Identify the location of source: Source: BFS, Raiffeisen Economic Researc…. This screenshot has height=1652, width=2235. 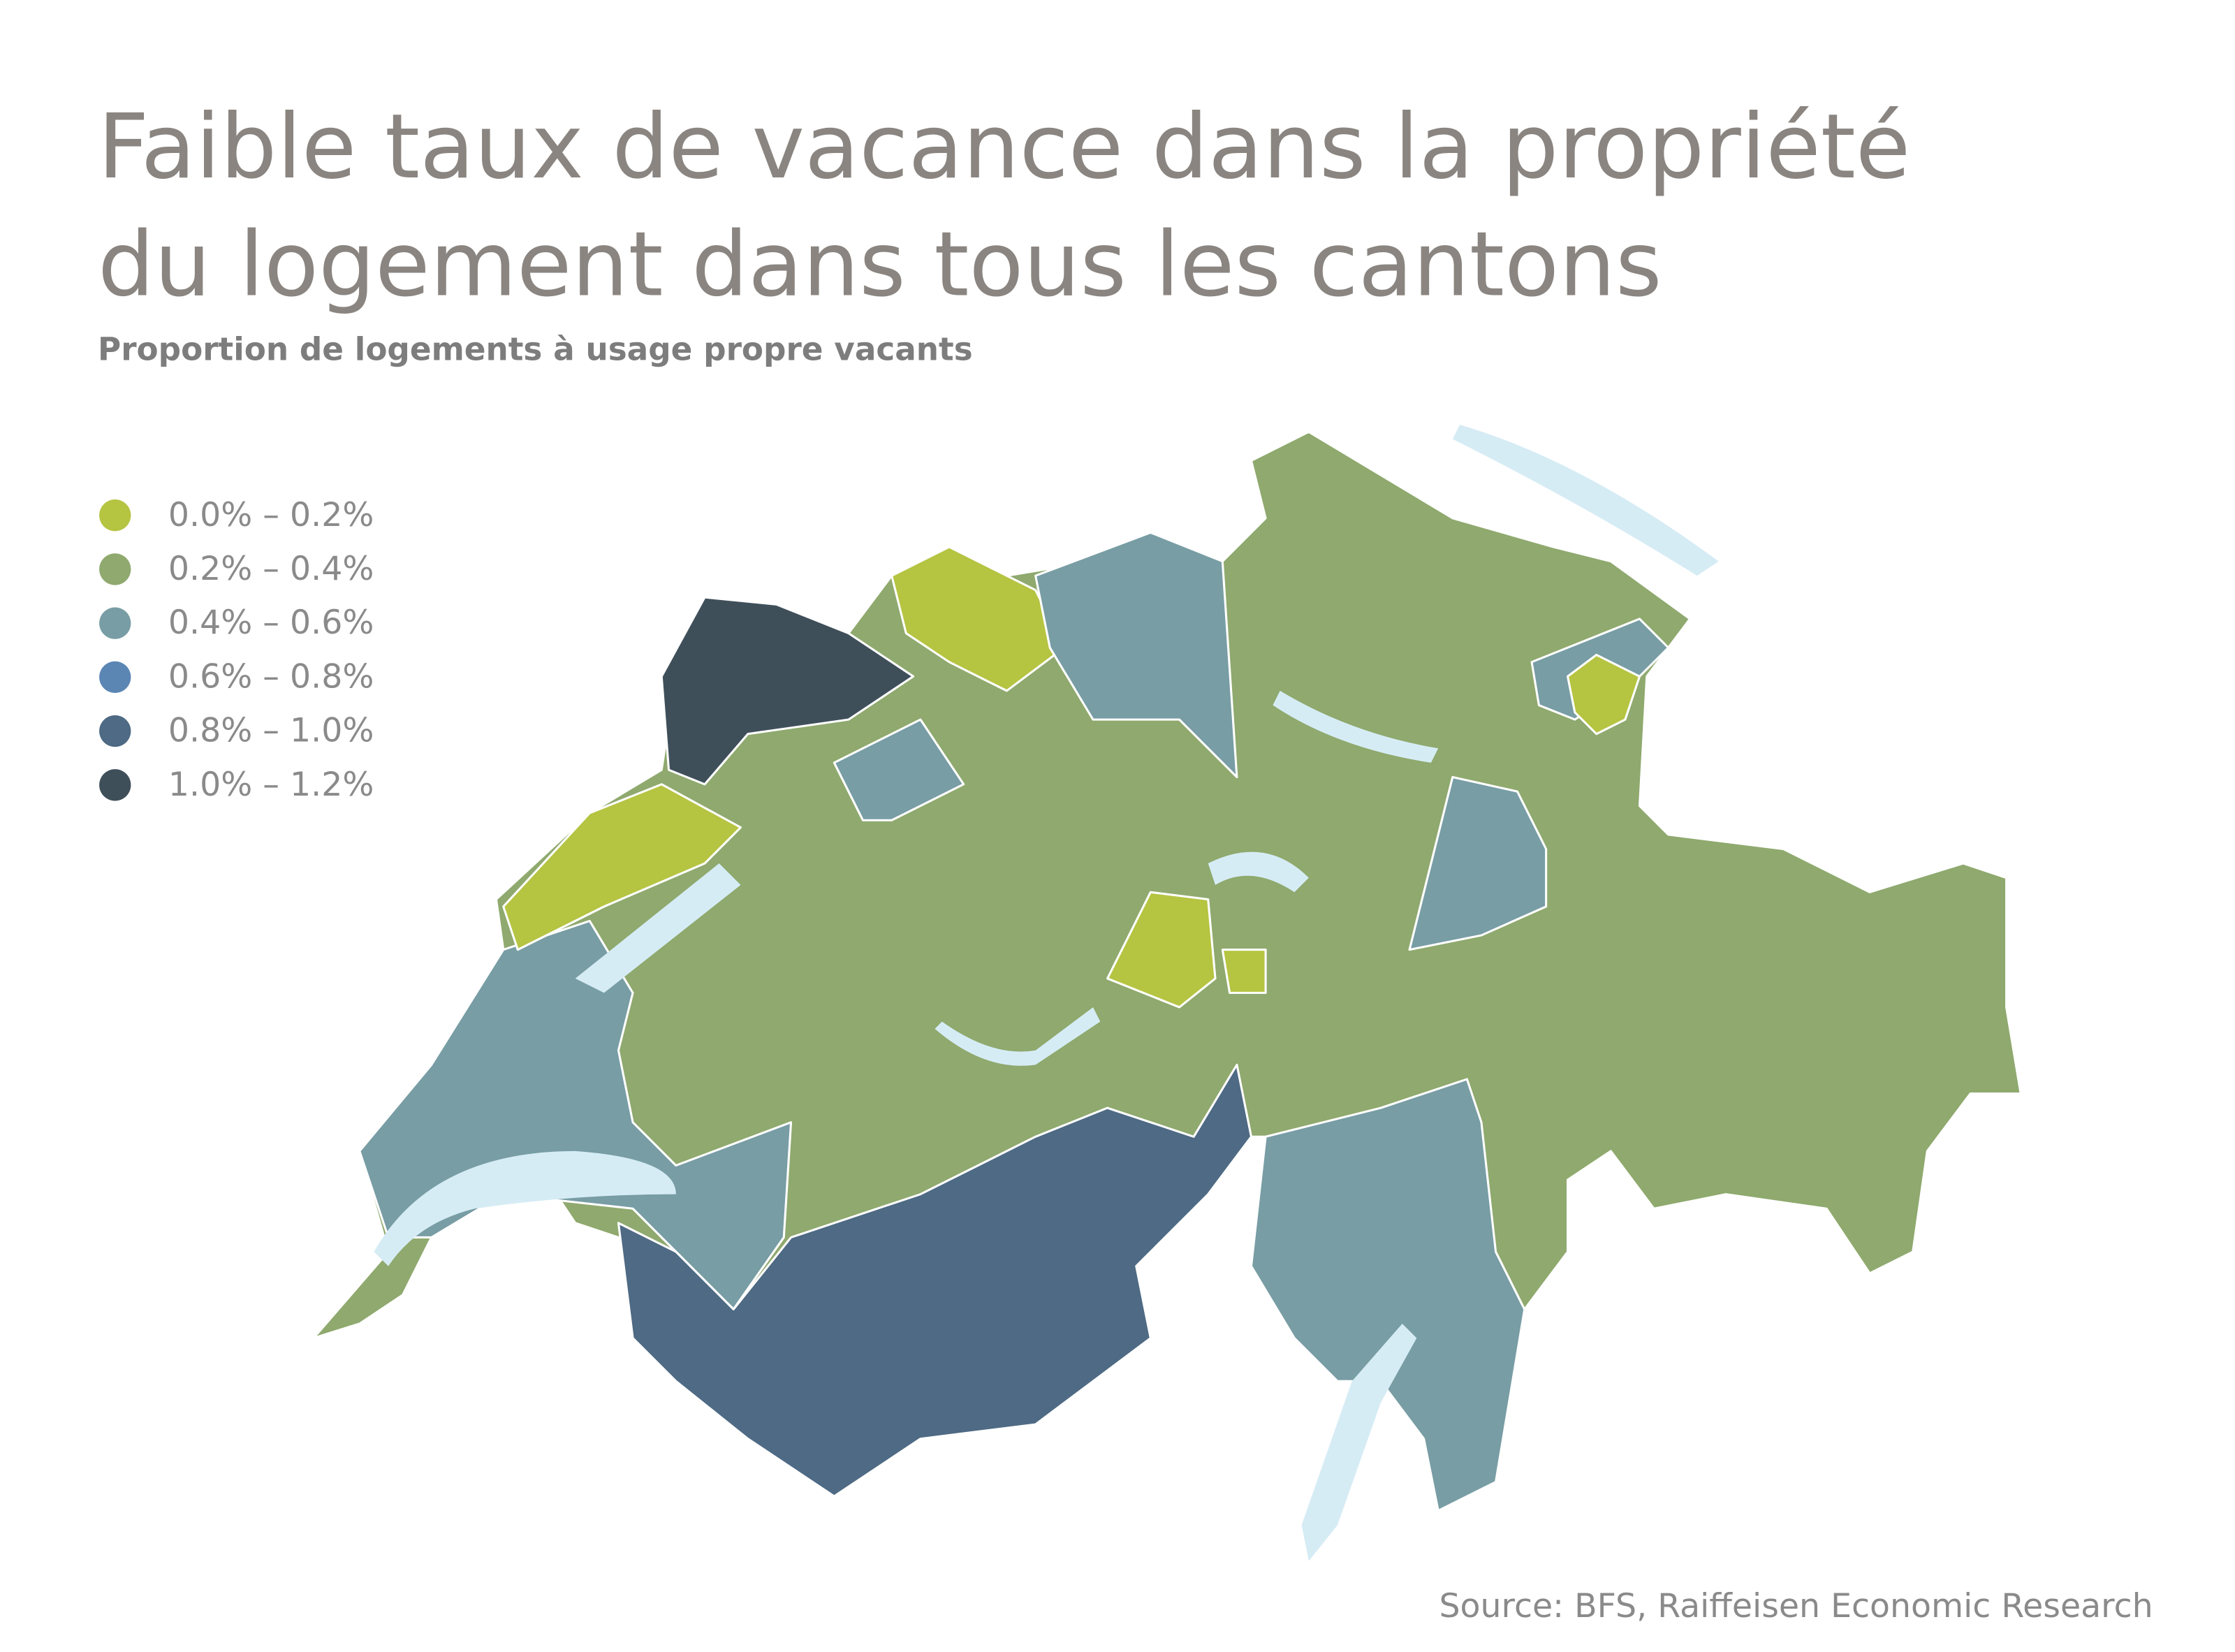
(1796, 1606).